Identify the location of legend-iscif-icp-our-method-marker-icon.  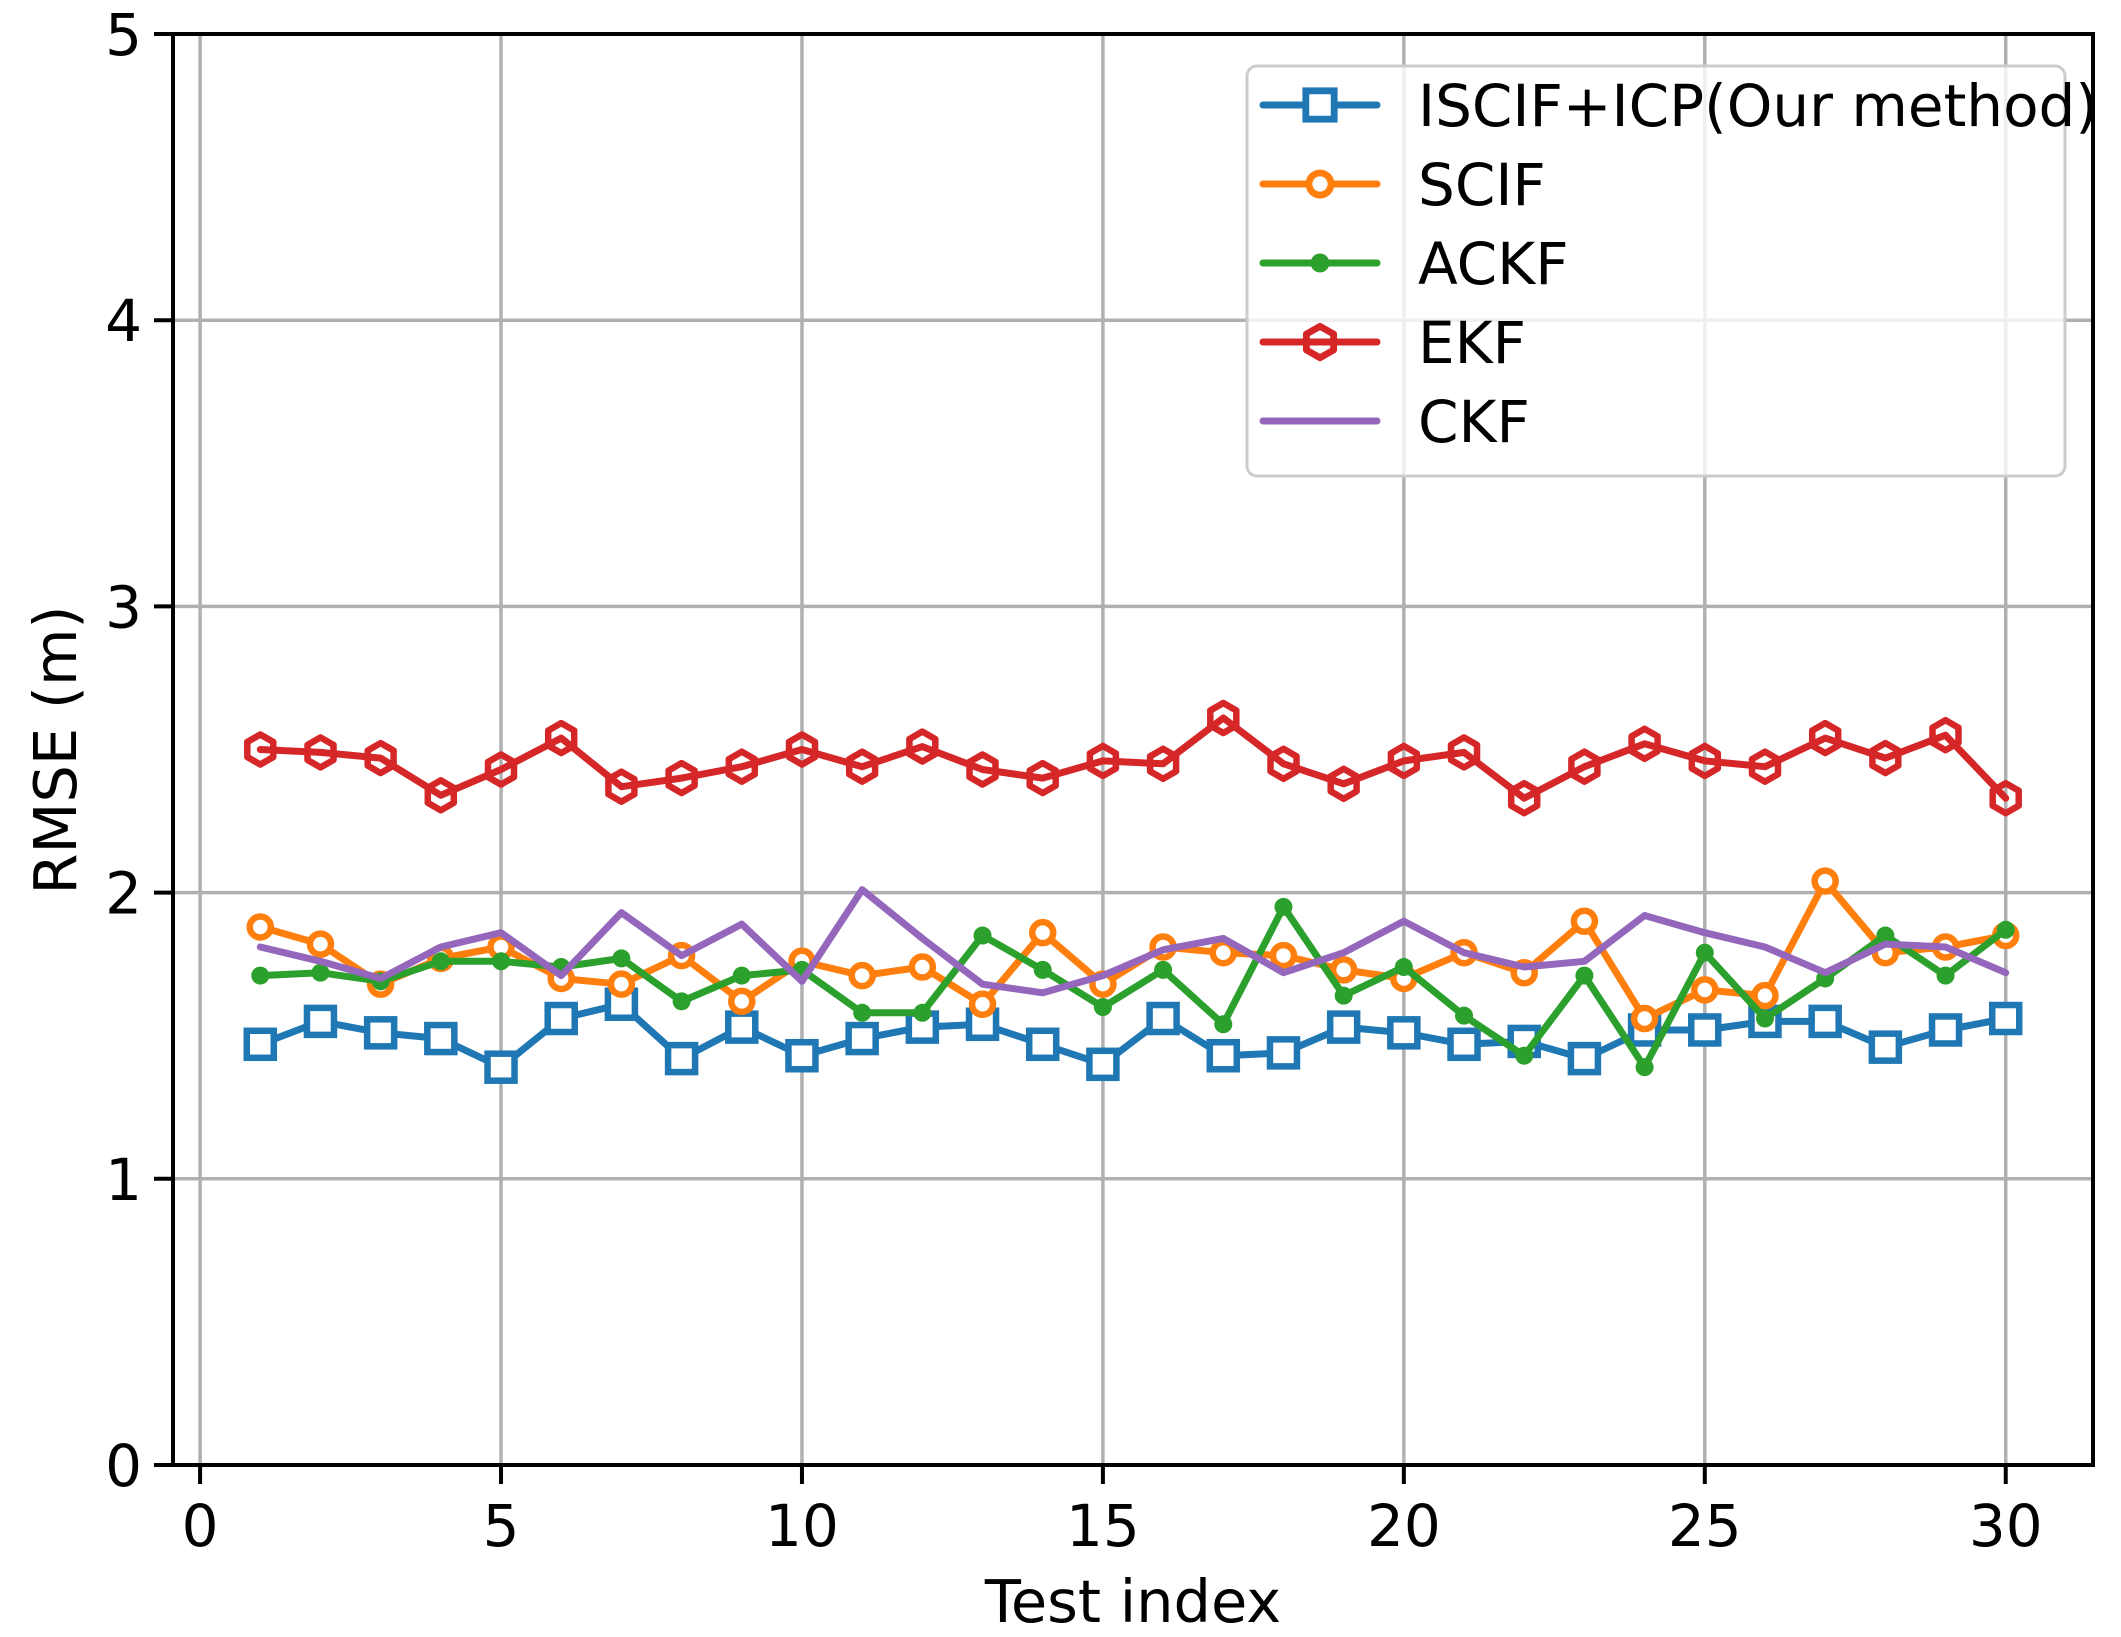
(1320, 105).